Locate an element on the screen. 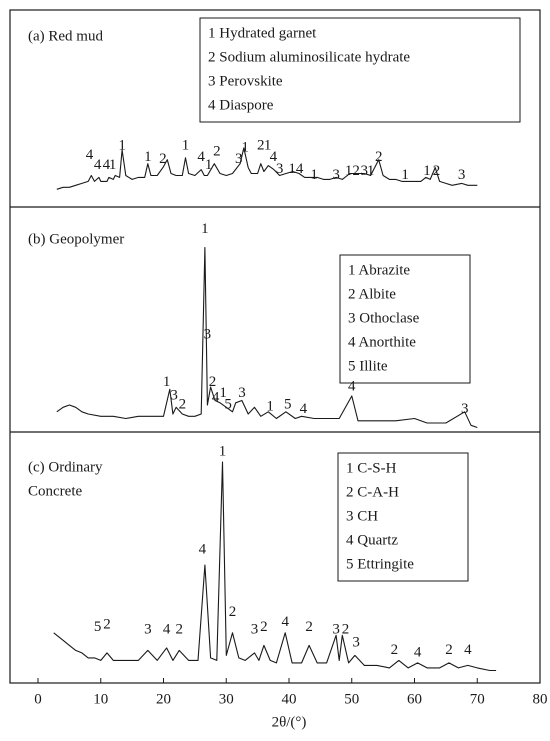 Image resolution: width=550 pixels, height=741 pixels. x-tick-label: 70 is located at coordinates (477, 699).